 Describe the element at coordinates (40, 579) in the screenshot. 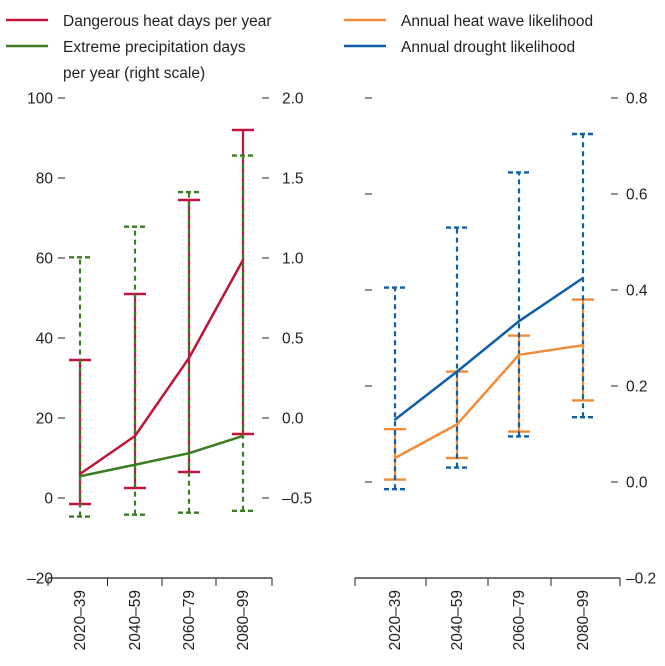

I see `y-left-tick-label: –20` at that location.